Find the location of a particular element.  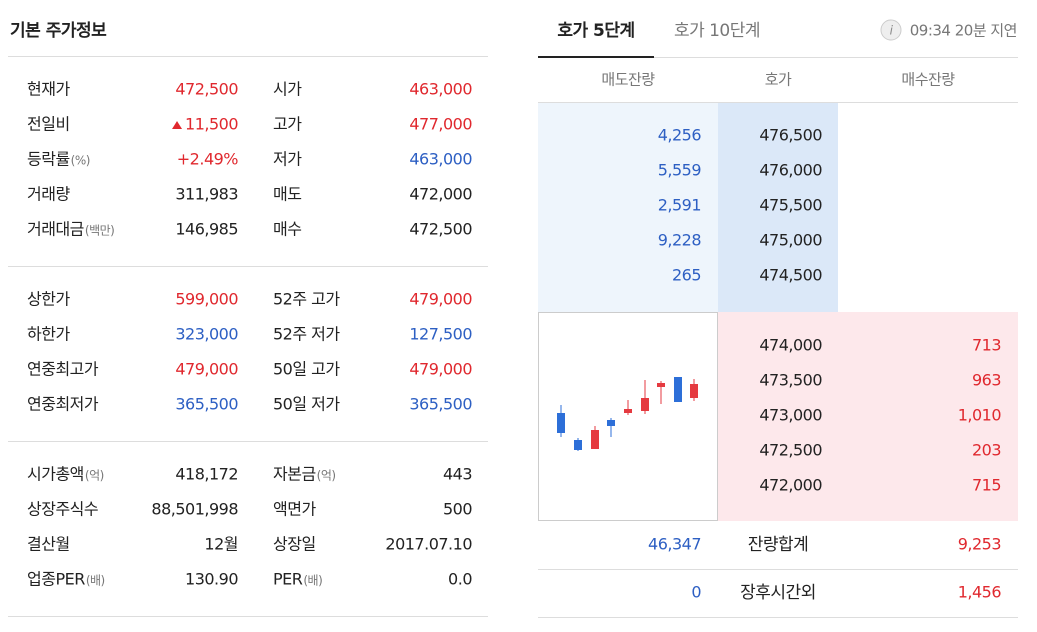

field-unit: (백만) is located at coordinates (99, 231).